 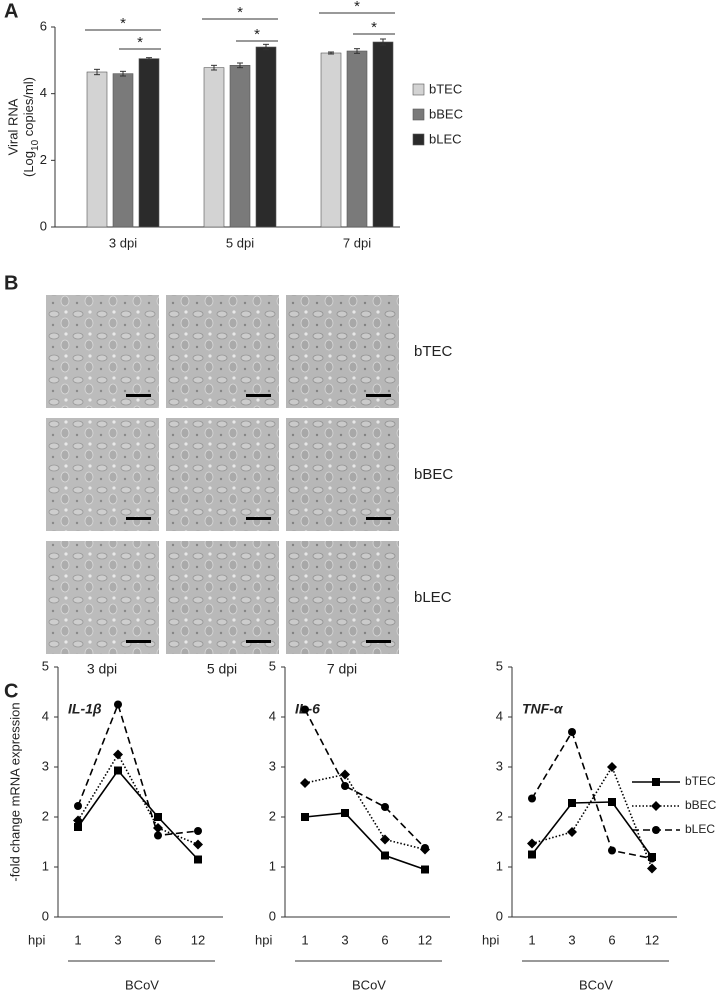 What do you see at coordinates (12, 126) in the screenshot?
I see `y-axis-label: Viral RNA` at bounding box center [12, 126].